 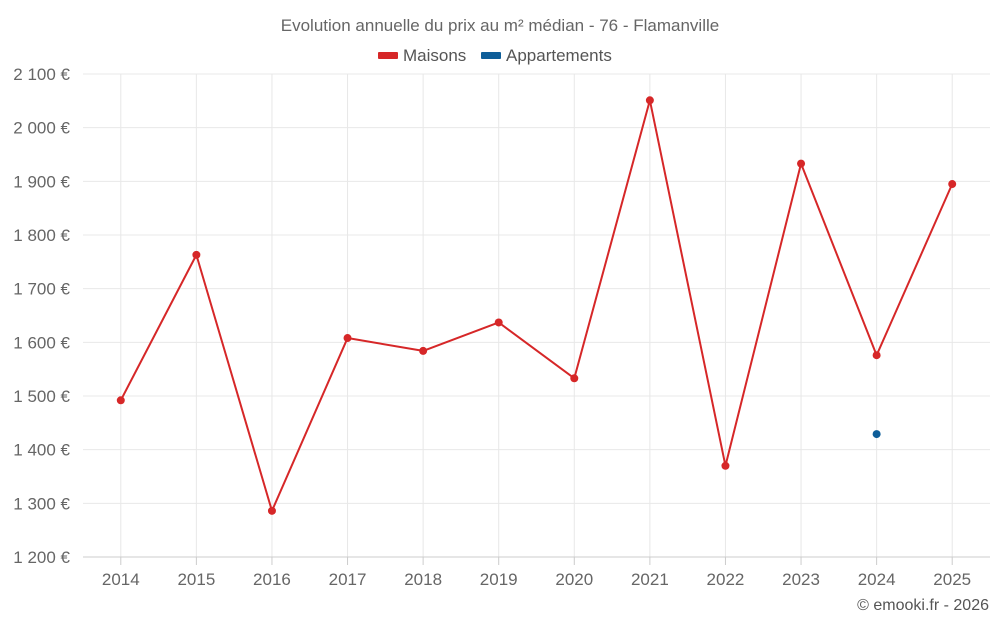 I want to click on credit-text: © emooki.fr - 2026, so click(x=923, y=605).